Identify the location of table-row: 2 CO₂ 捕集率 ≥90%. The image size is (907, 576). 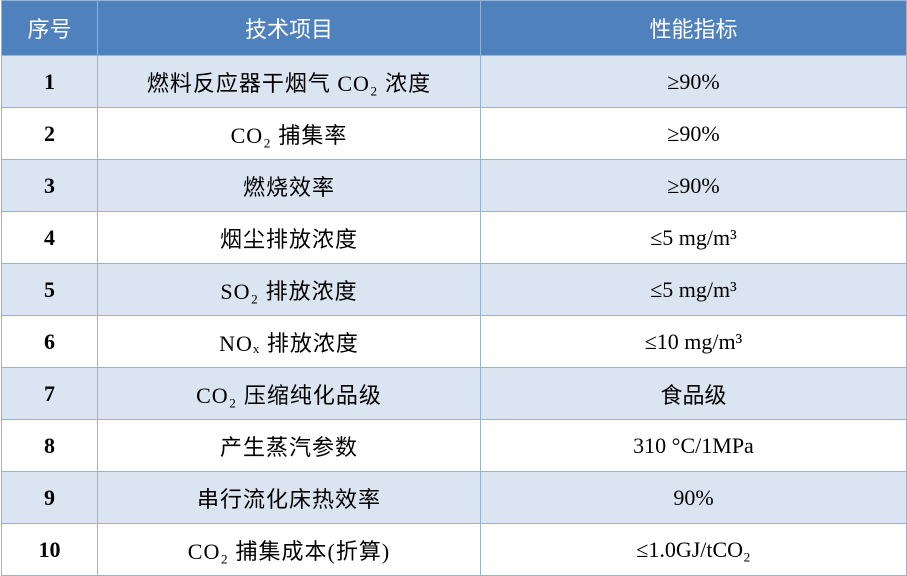
(454, 133).